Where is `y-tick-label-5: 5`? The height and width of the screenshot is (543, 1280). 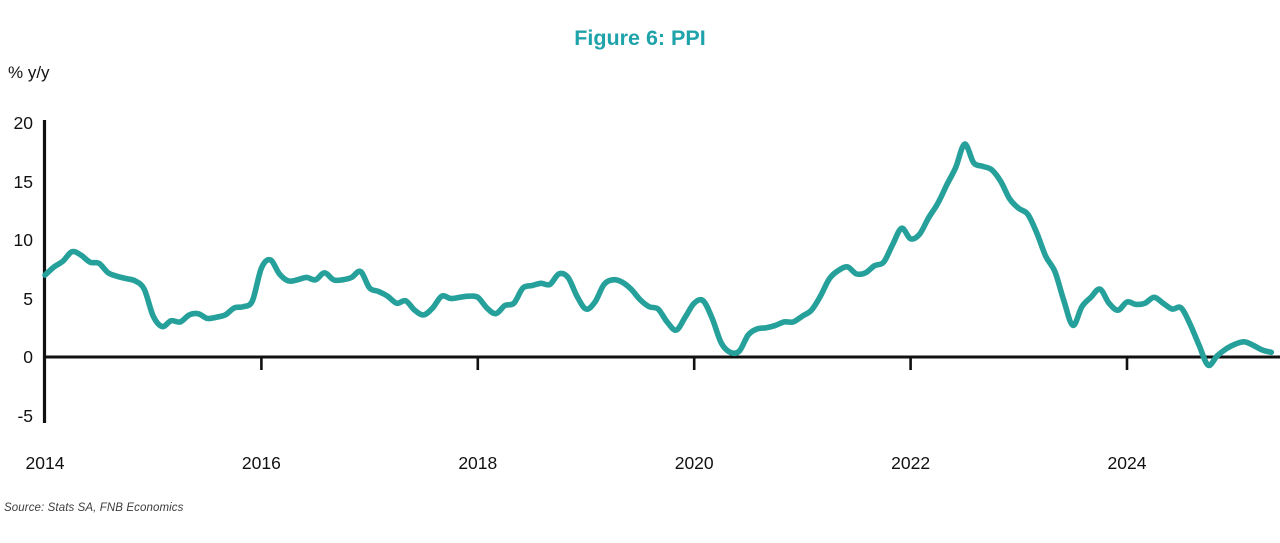 y-tick-label-5: 5 is located at coordinates (28, 298).